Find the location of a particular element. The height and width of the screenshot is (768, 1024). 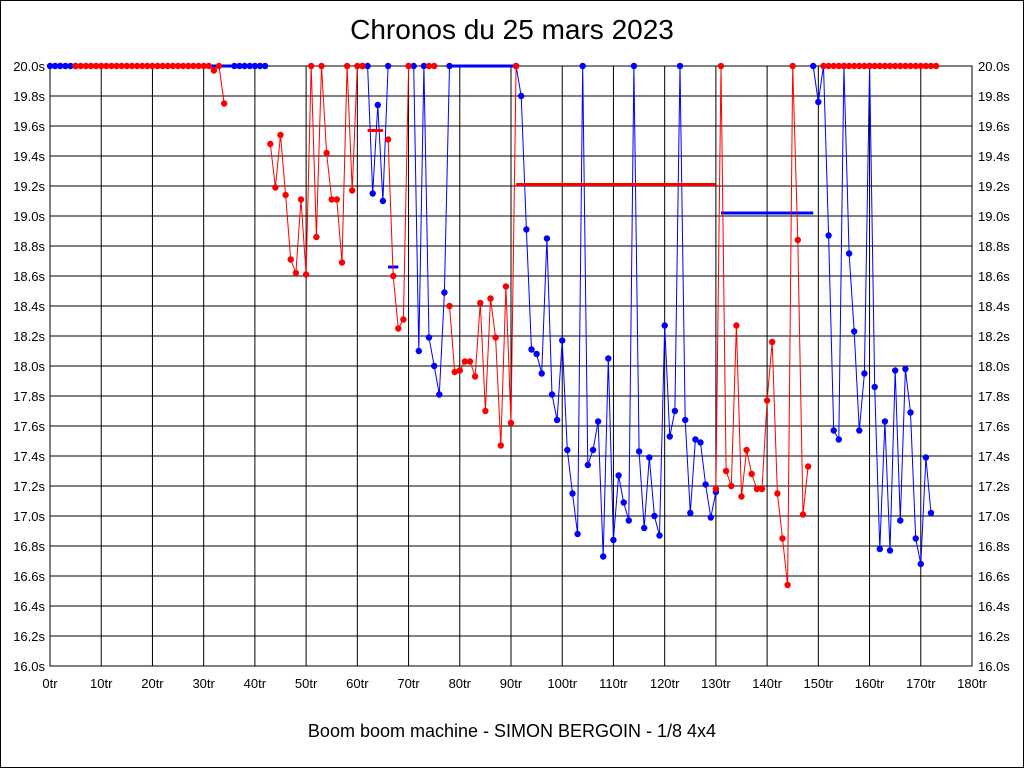

x-tick-label: 140tr is located at coordinates (767, 683).